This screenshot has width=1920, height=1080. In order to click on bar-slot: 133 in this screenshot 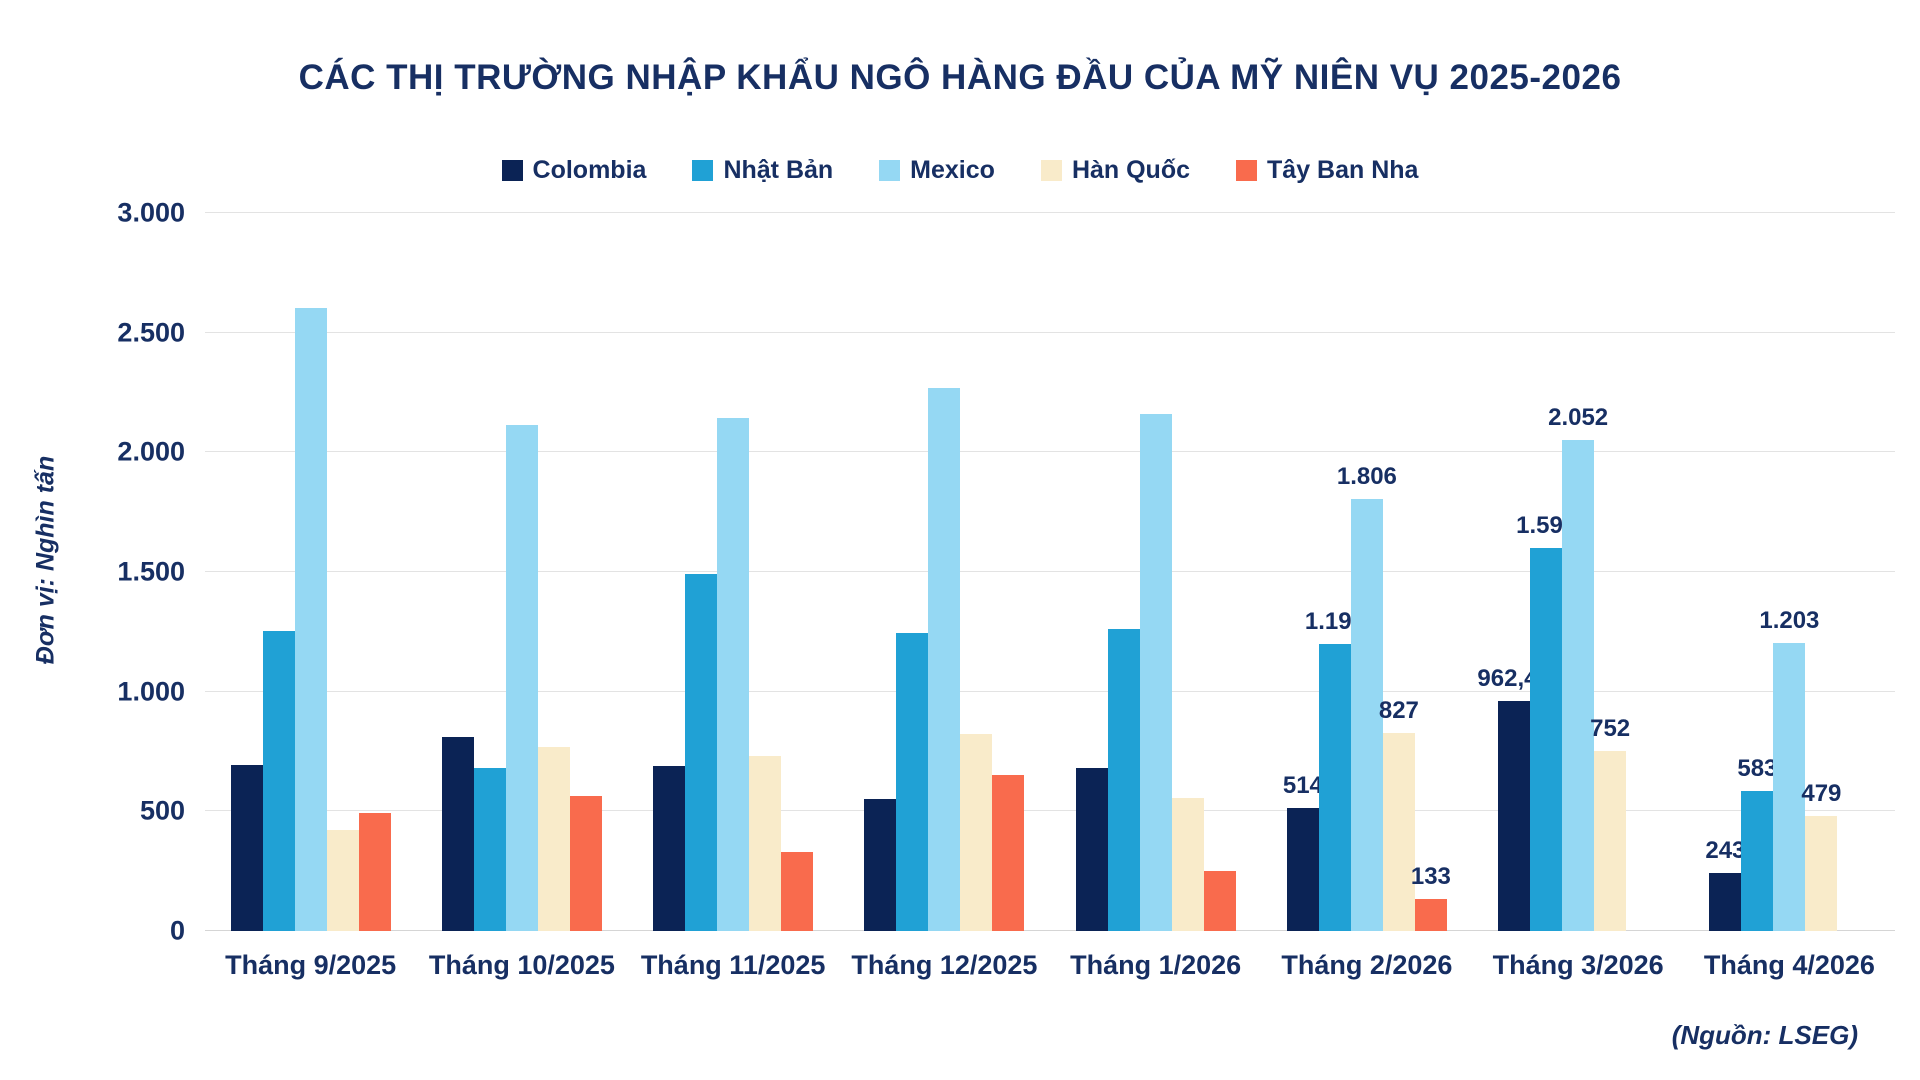, I will do `click(1431, 572)`.